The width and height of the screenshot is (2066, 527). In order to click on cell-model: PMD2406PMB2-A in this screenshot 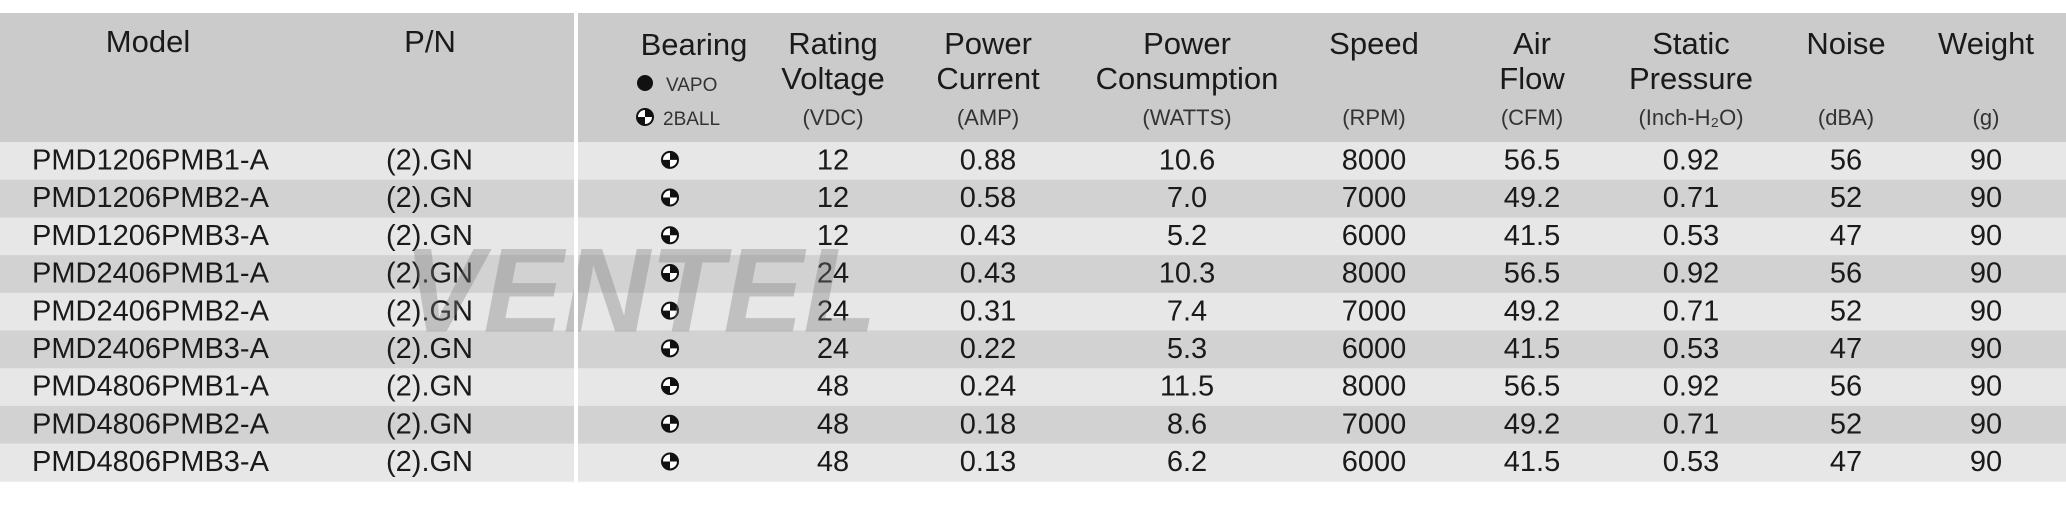, I will do `click(151, 311)`.